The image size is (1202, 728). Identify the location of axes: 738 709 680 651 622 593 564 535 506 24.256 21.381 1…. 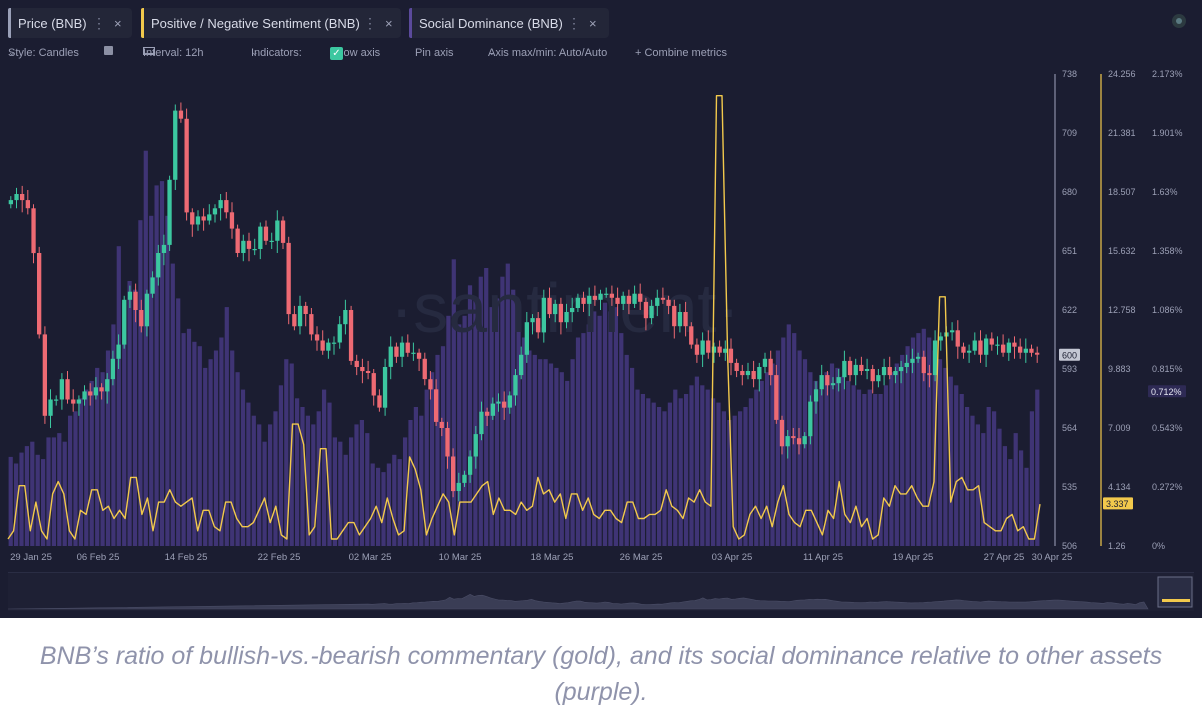
(1122, 310).